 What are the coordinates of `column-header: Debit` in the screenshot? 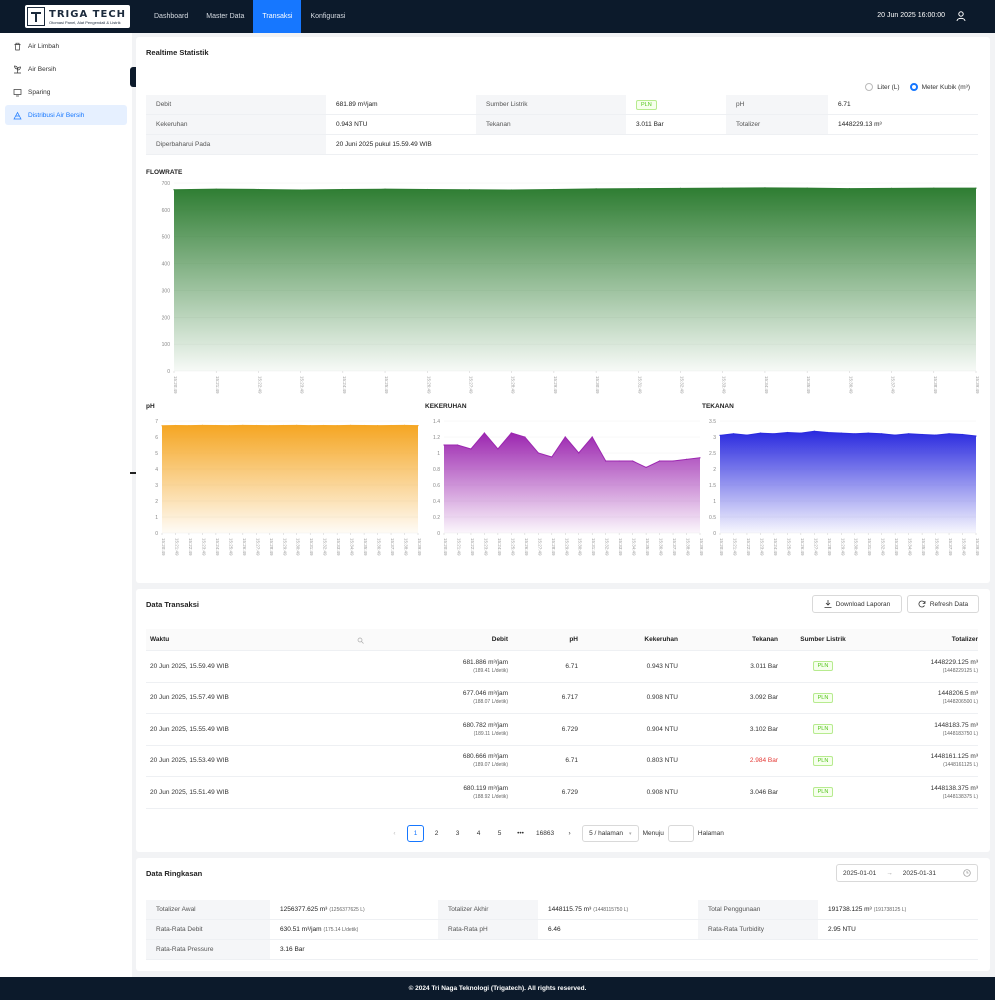 It's located at (438, 639).